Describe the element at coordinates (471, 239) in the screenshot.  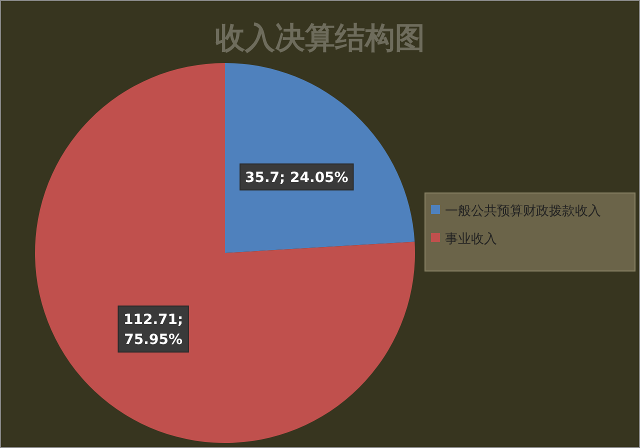
I see `legend-label: 事业收入` at that location.